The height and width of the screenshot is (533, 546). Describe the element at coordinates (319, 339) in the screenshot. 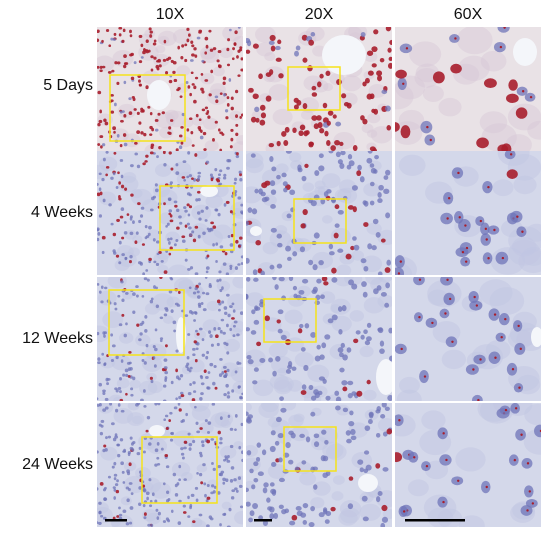

I see `micrograph-12-weeks-20x` at that location.